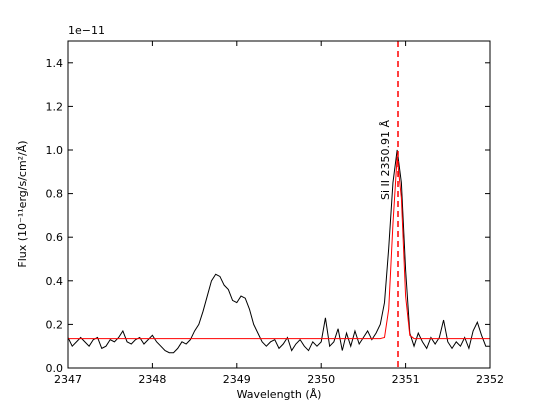  What do you see at coordinates (406, 379) in the screenshot?
I see `x-tick-label: 2351` at bounding box center [406, 379].